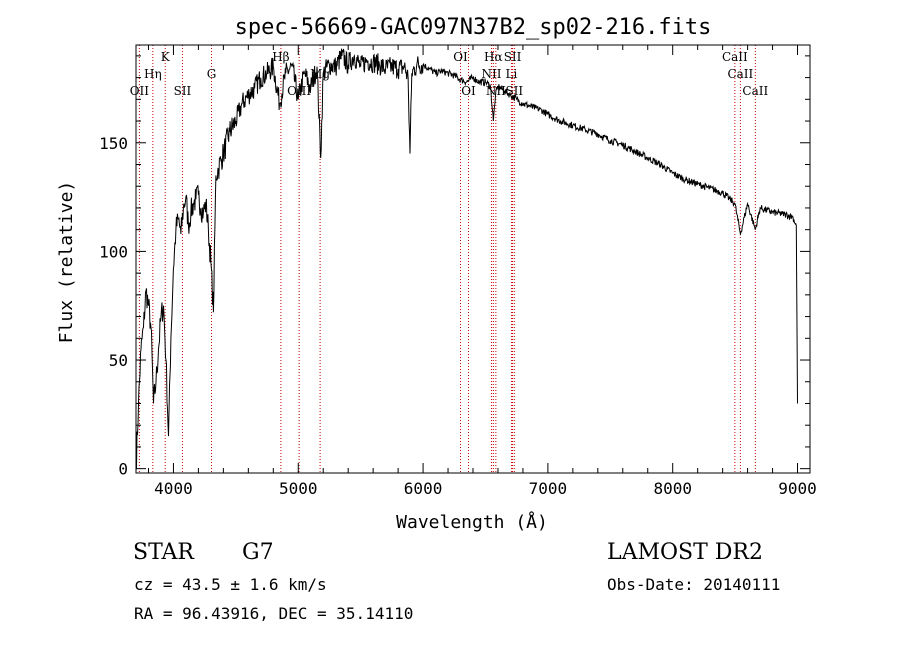 This screenshot has width=900, height=649. I want to click on line-label: Mg, so click(320, 74).